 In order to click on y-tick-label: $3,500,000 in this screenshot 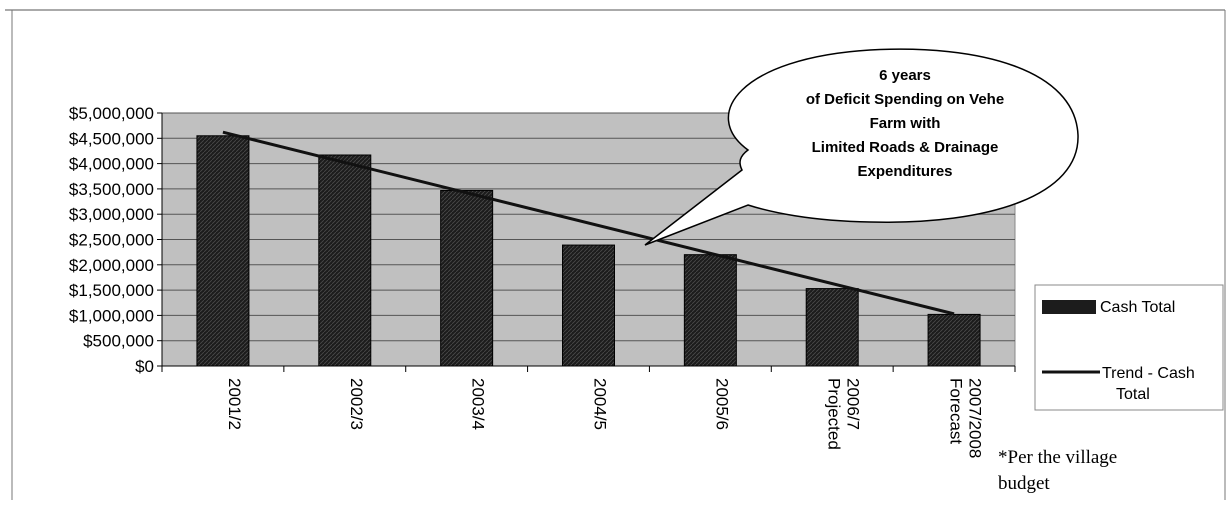, I will do `click(111, 189)`.